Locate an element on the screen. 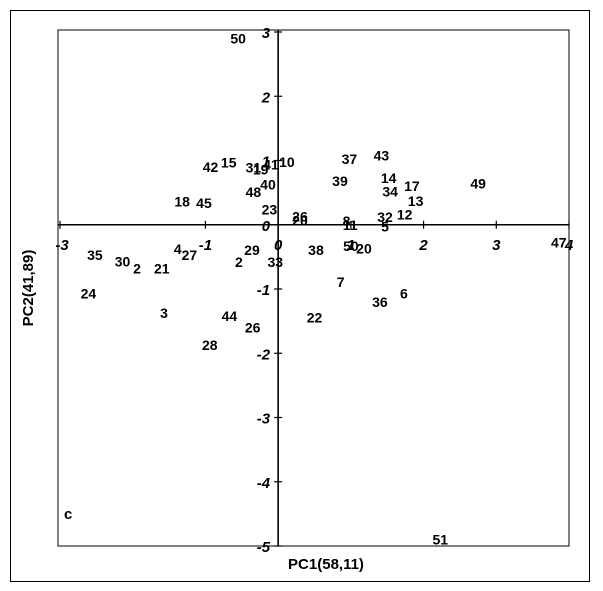 This screenshot has height=591, width=603. point-label: 35 is located at coordinates (95, 255).